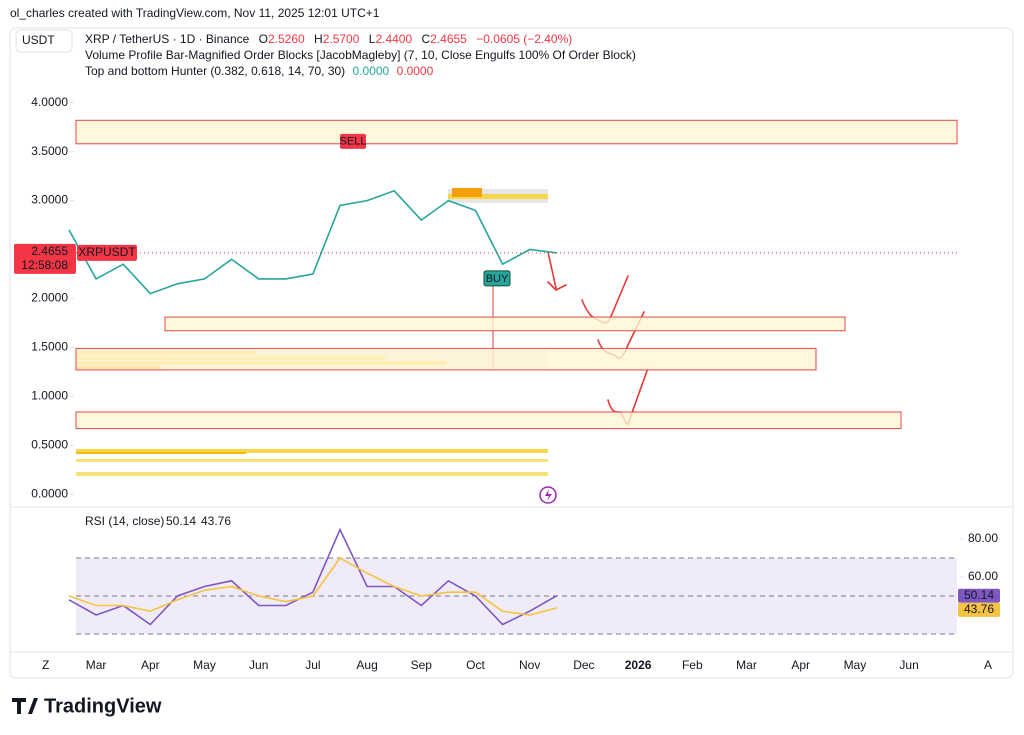 The image size is (1024, 735). What do you see at coordinates (49, 444) in the screenshot?
I see `y-tick-label: 0.5000` at bounding box center [49, 444].